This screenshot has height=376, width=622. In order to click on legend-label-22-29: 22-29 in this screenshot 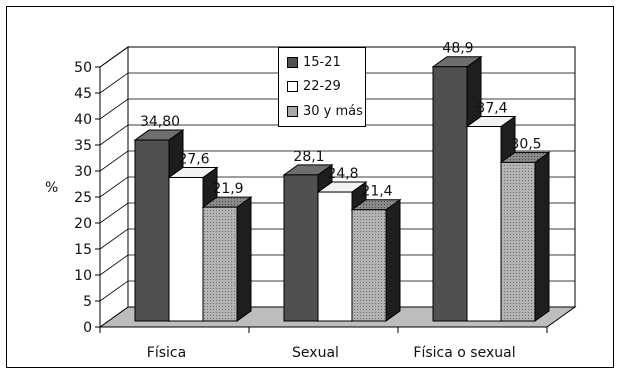, I will do `click(322, 86)`.